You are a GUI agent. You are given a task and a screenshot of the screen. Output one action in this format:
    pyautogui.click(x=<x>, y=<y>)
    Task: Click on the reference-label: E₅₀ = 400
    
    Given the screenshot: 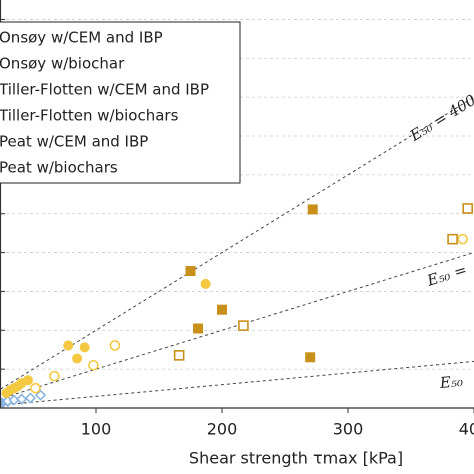 What is the action you would take?
    pyautogui.click(x=440, y=118)
    